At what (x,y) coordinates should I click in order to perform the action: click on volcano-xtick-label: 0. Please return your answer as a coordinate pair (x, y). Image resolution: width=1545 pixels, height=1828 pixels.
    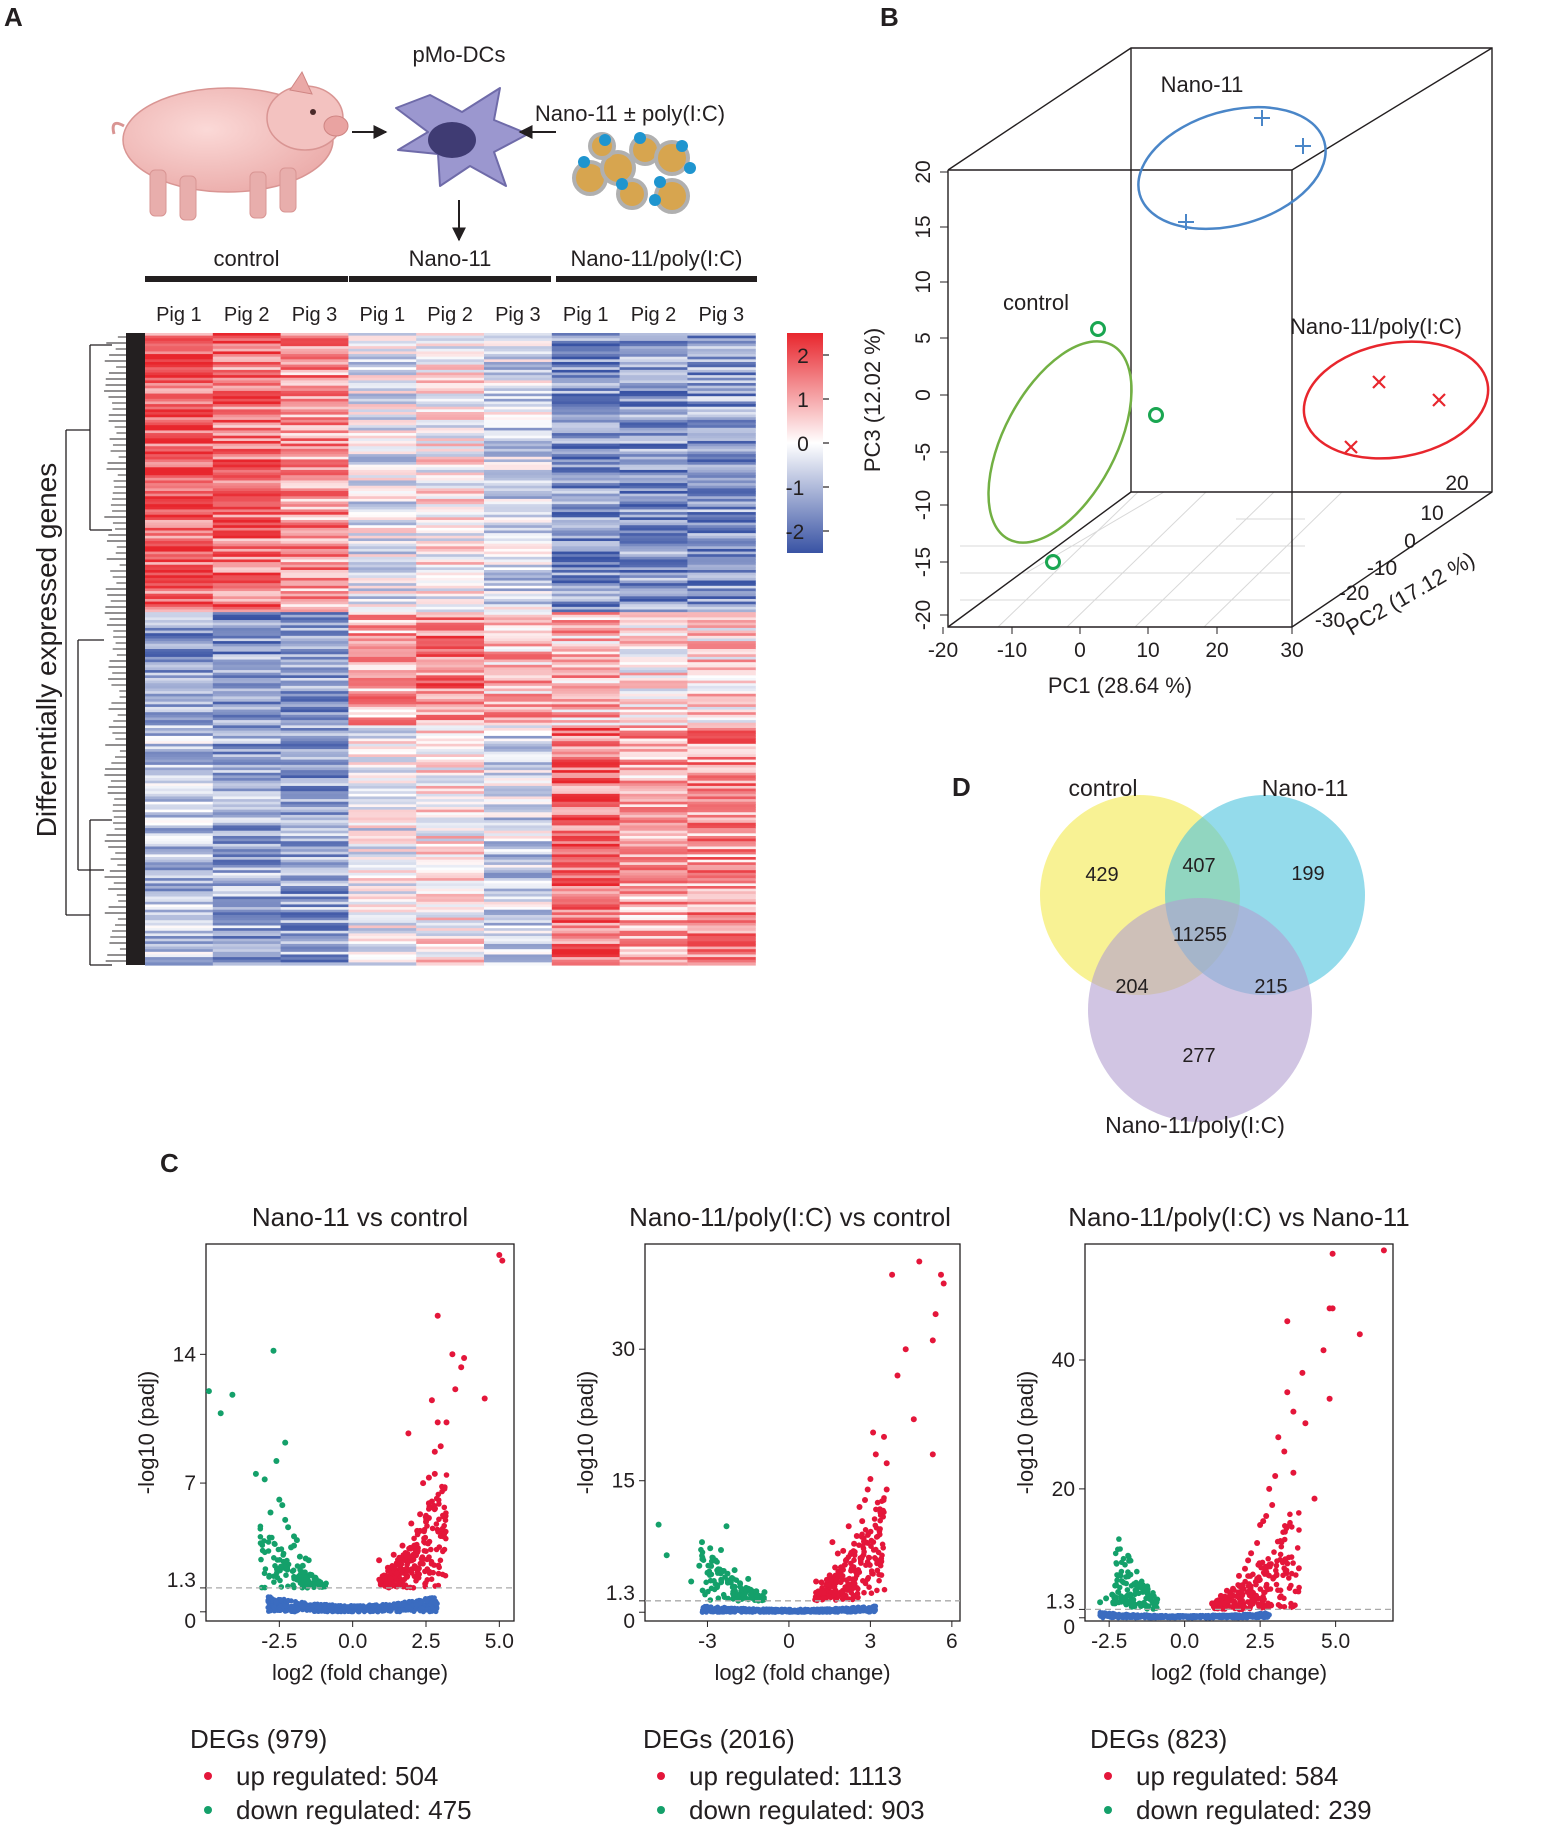
    Looking at the image, I should click on (789, 1641).